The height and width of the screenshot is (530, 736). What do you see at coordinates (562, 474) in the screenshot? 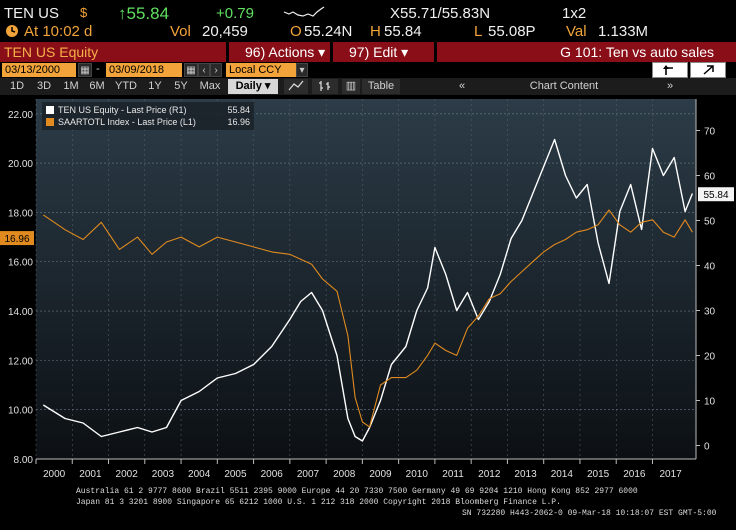
I see `x-tick-label: 2014` at bounding box center [562, 474].